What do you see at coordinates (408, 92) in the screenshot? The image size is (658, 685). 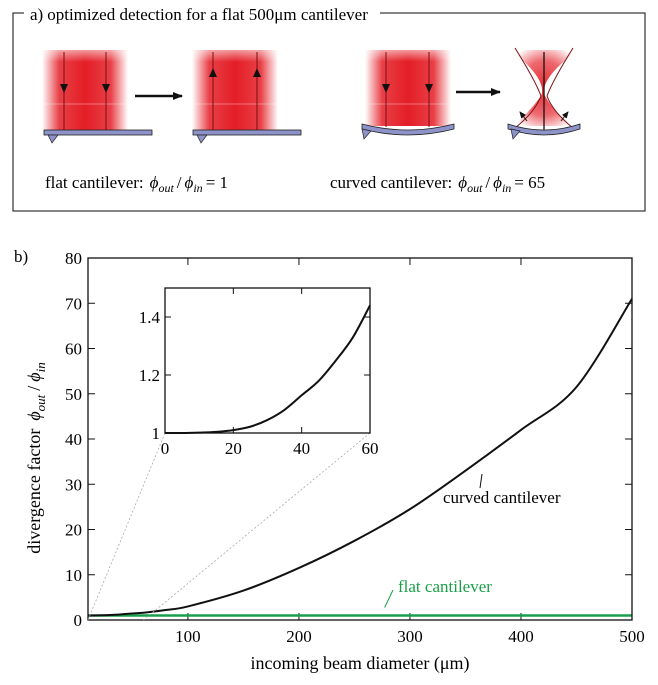 I see `curved-incoming-illustration` at bounding box center [408, 92].